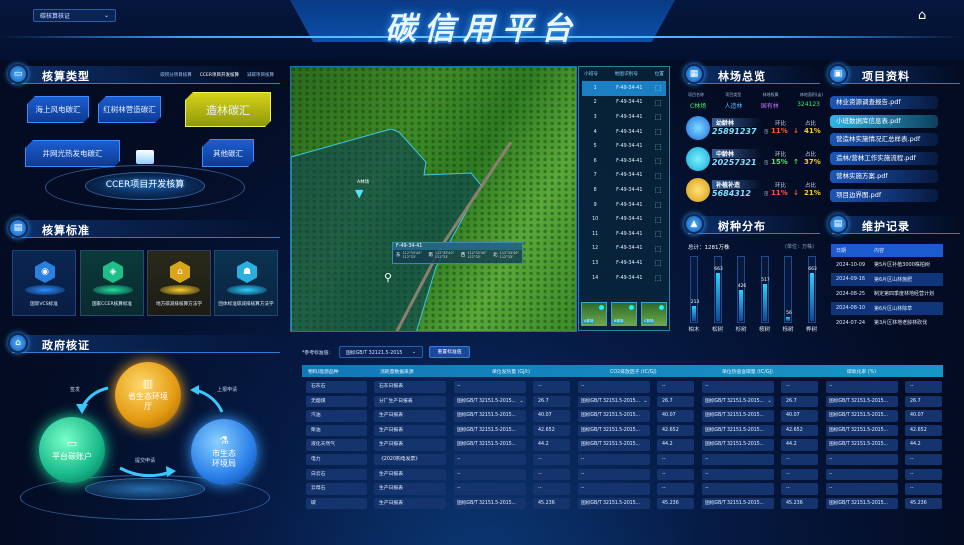 The width and height of the screenshot is (964, 545). What do you see at coordinates (176, 75) in the screenshot?
I see `tab-carbon-credit: 碳积分项目核算` at bounding box center [176, 75].